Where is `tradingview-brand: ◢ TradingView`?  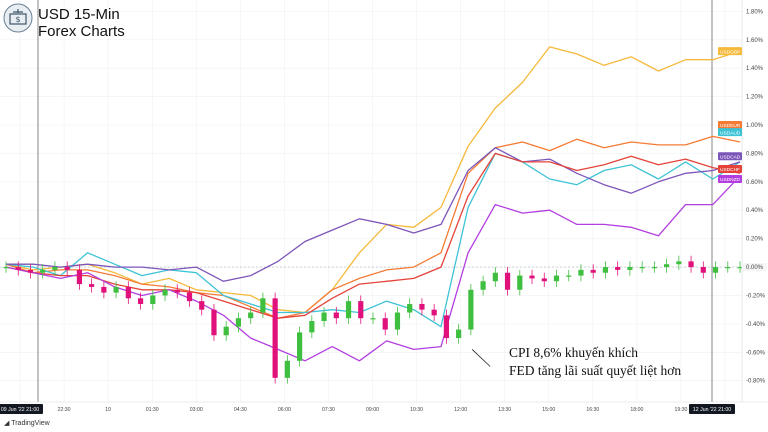
tradingview-brand: ◢ TradingView is located at coordinates (27, 423).